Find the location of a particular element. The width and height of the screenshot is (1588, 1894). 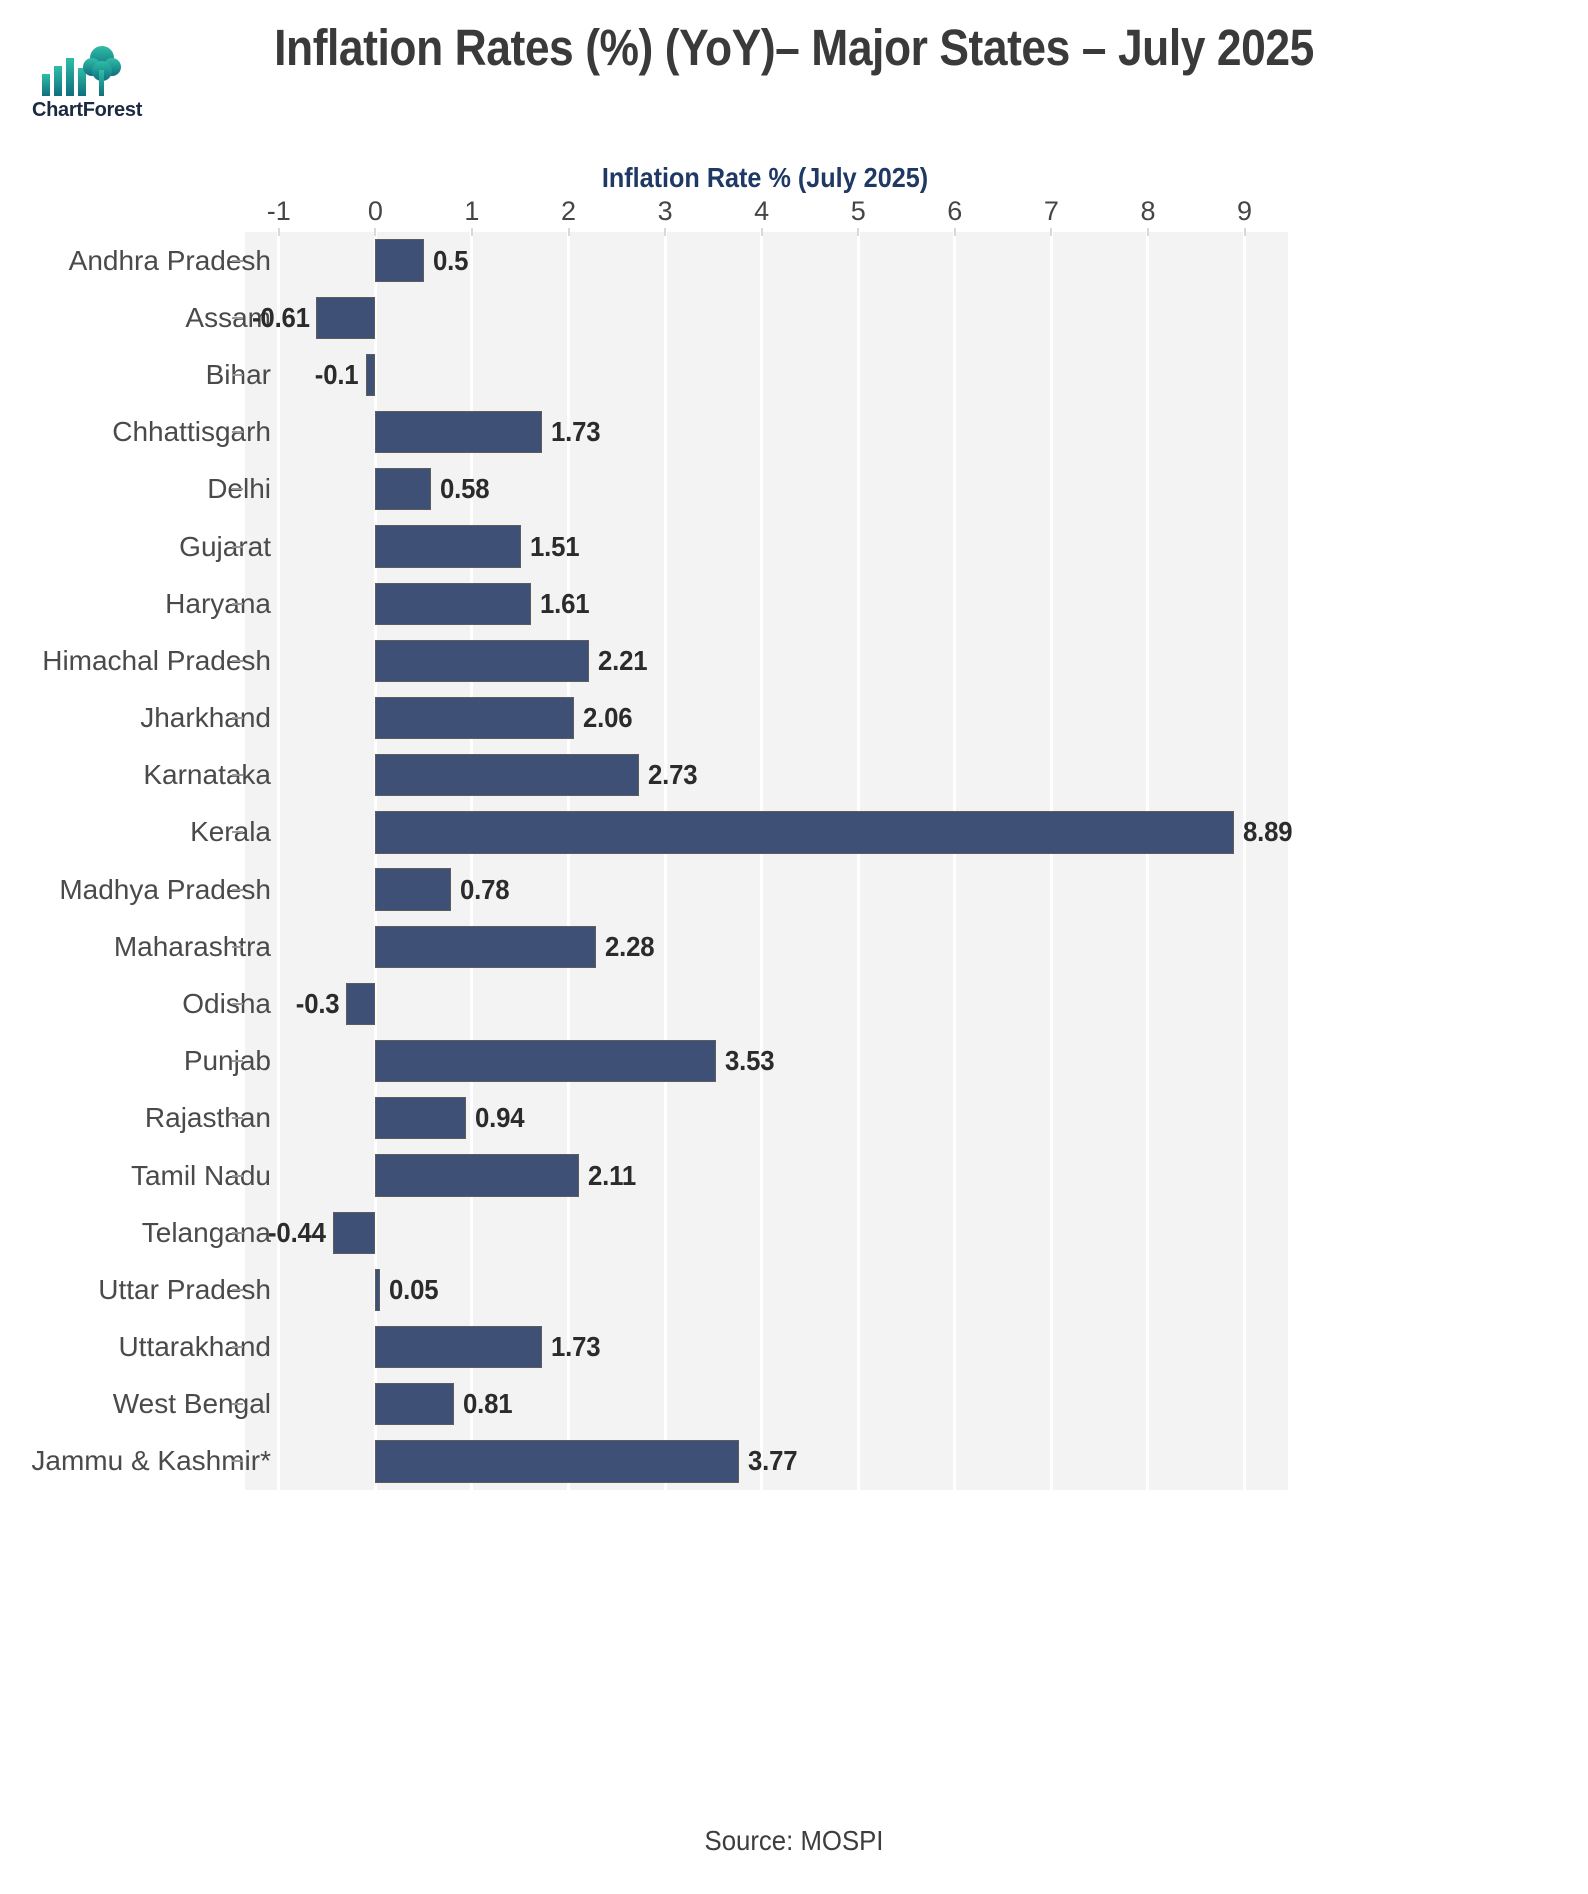

bar-value-label: 0.05 is located at coordinates (414, 1289).